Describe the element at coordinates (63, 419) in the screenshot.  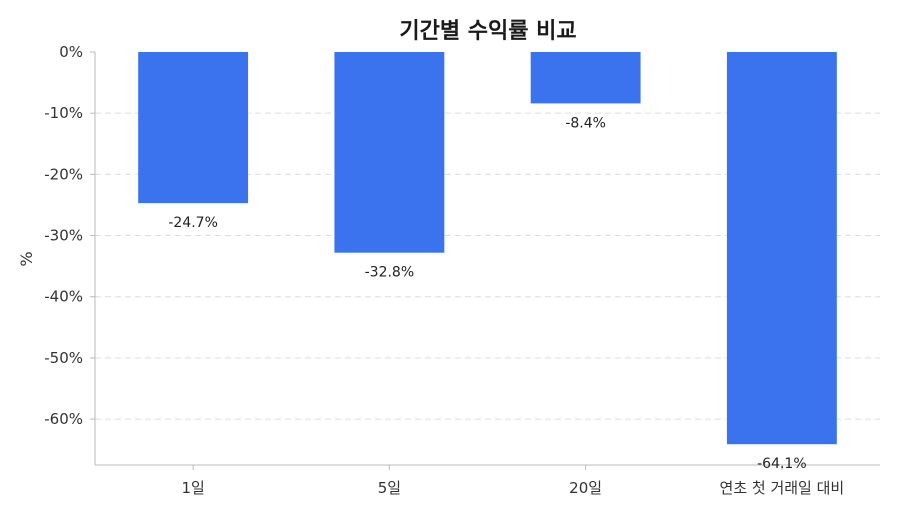
I see `y-tick-label: -60%` at that location.